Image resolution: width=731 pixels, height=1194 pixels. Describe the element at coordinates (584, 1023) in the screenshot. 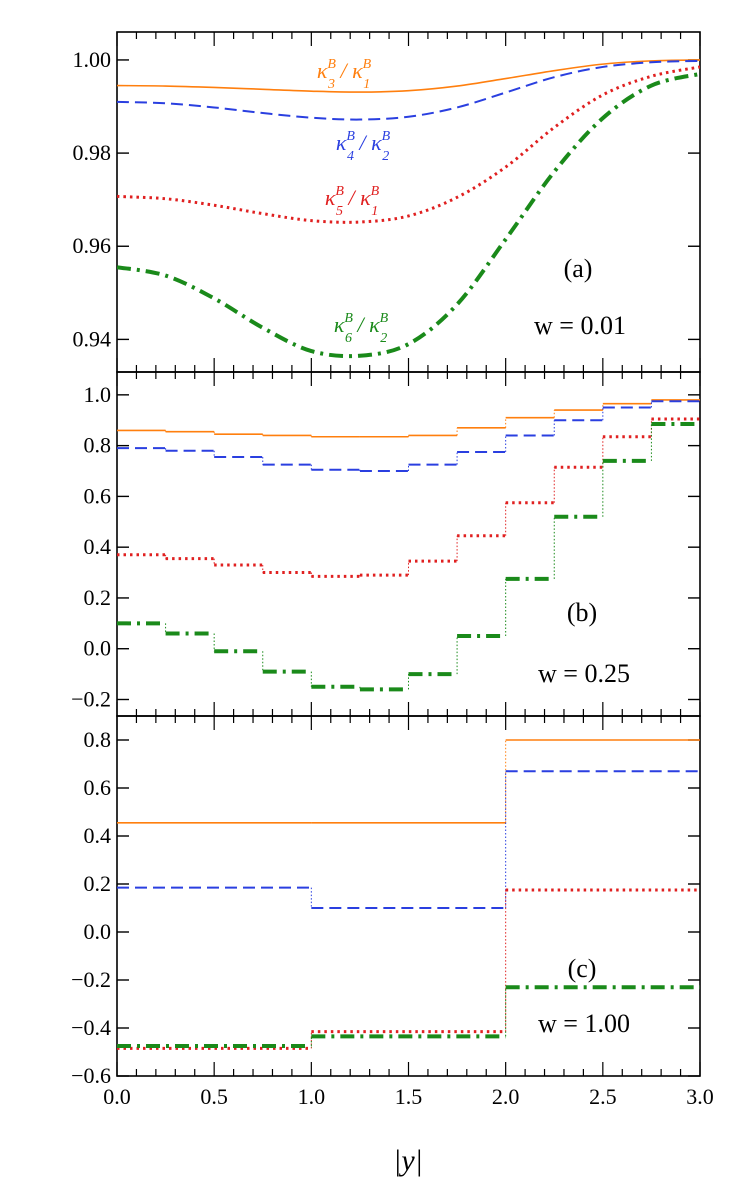

I see `w-label: w = 1.00` at that location.